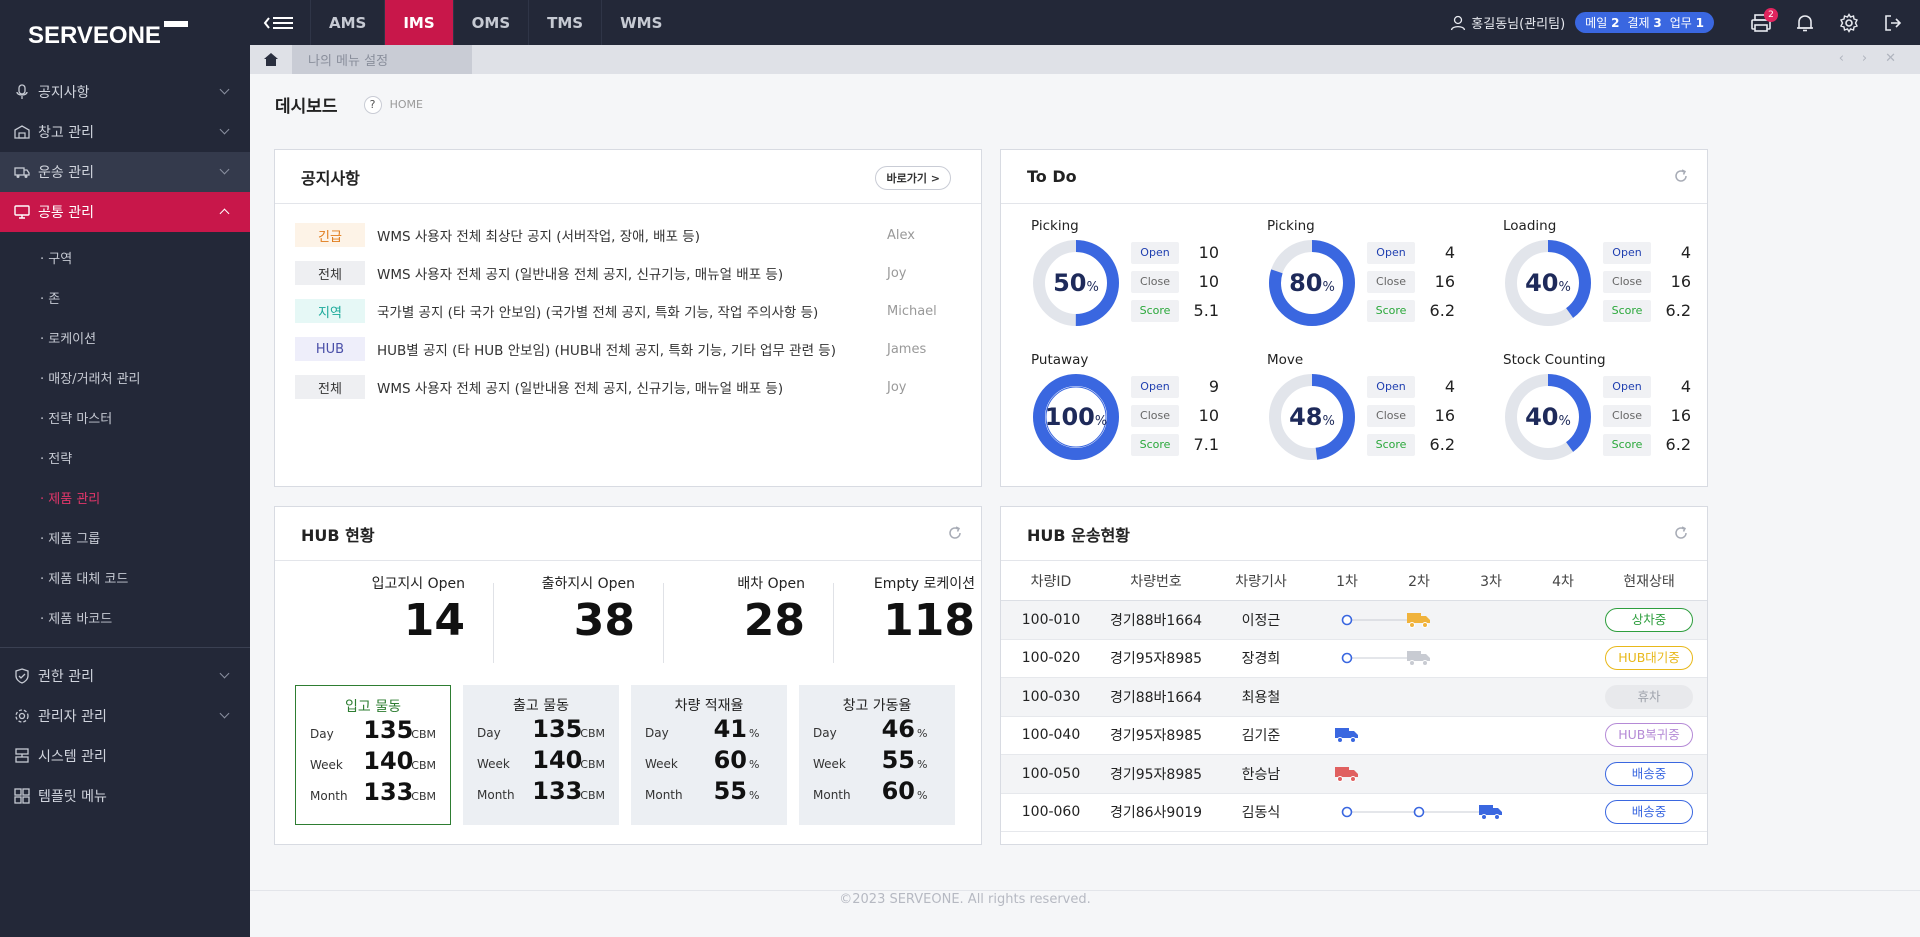 The image size is (1920, 937). What do you see at coordinates (604, 620) in the screenshot?
I see `hub-stat-value: 38` at bounding box center [604, 620].